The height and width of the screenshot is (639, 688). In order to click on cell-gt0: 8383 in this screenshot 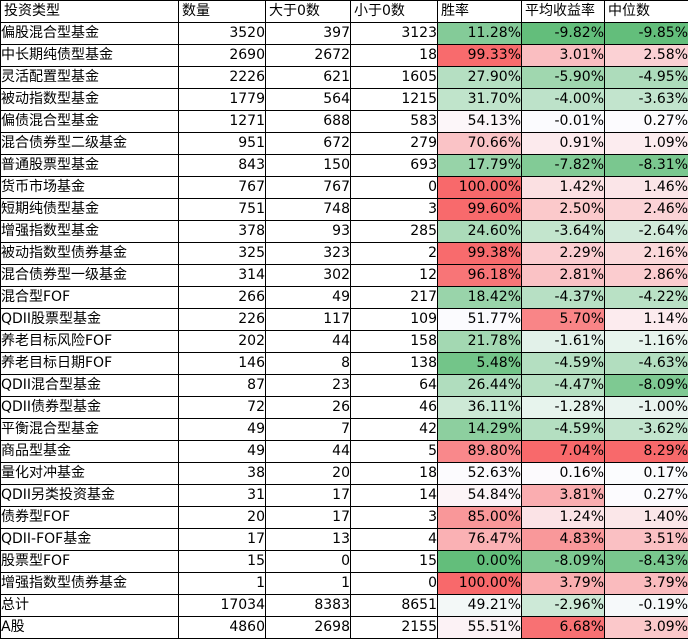, I will do `click(308, 605)`.